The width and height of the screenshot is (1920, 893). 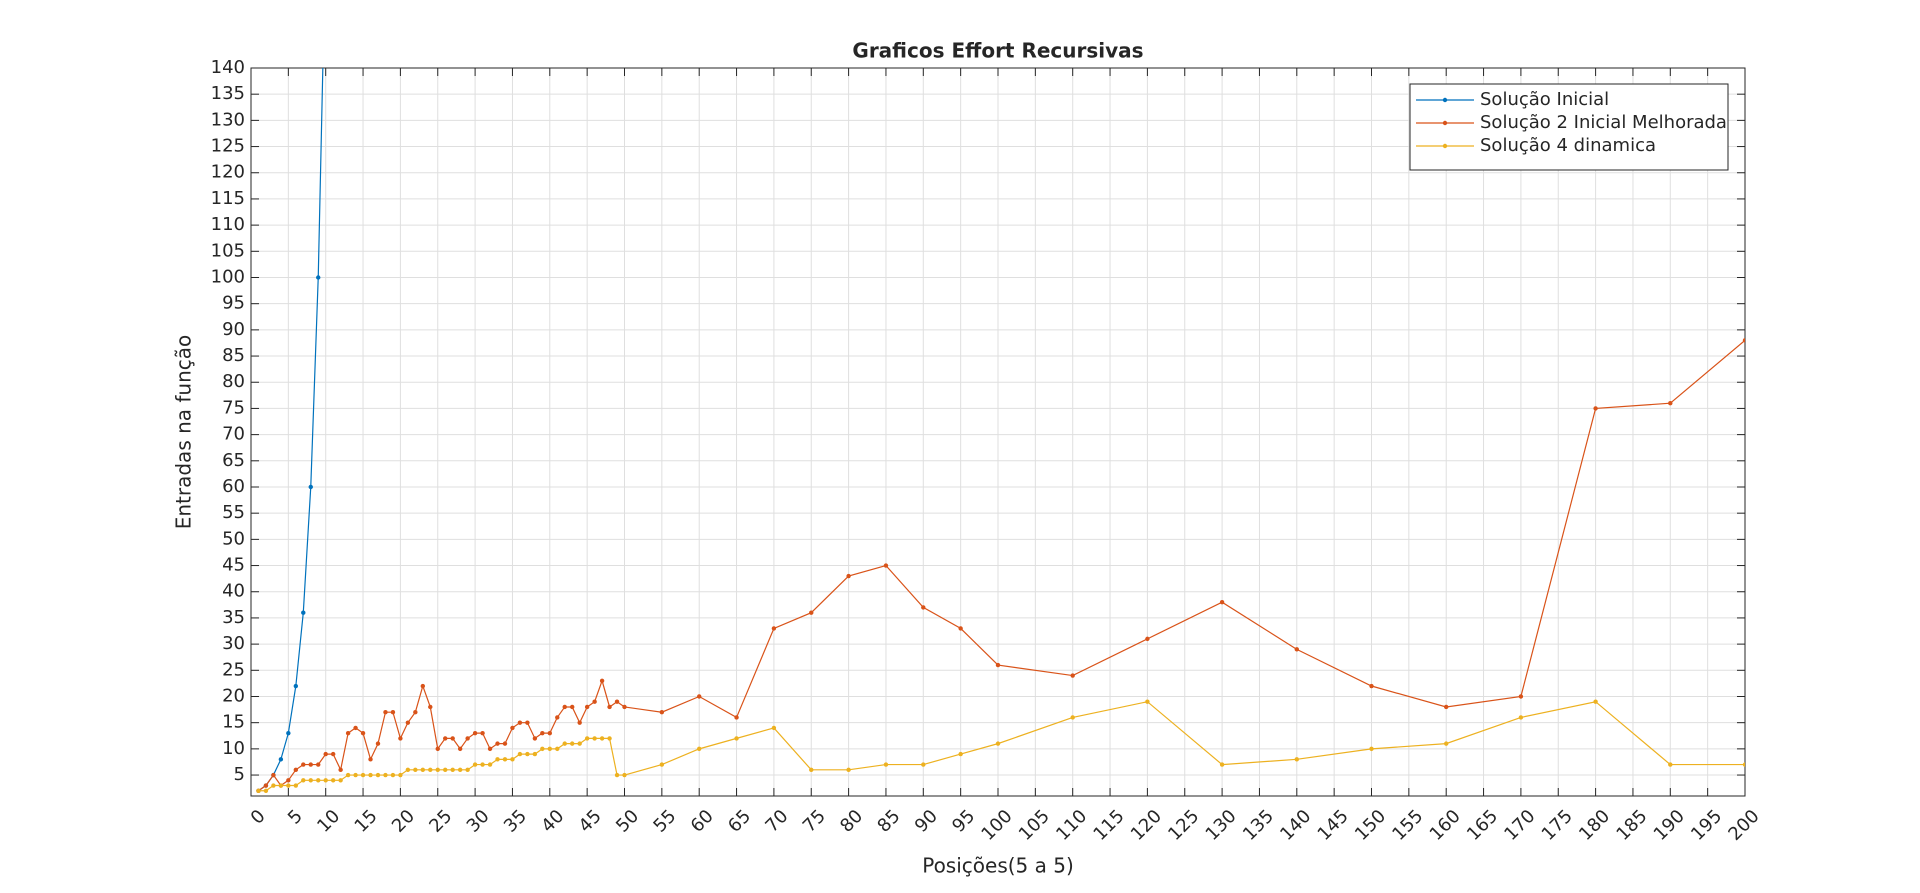 I want to click on x-tick-label: 170, so click(x=1519, y=825).